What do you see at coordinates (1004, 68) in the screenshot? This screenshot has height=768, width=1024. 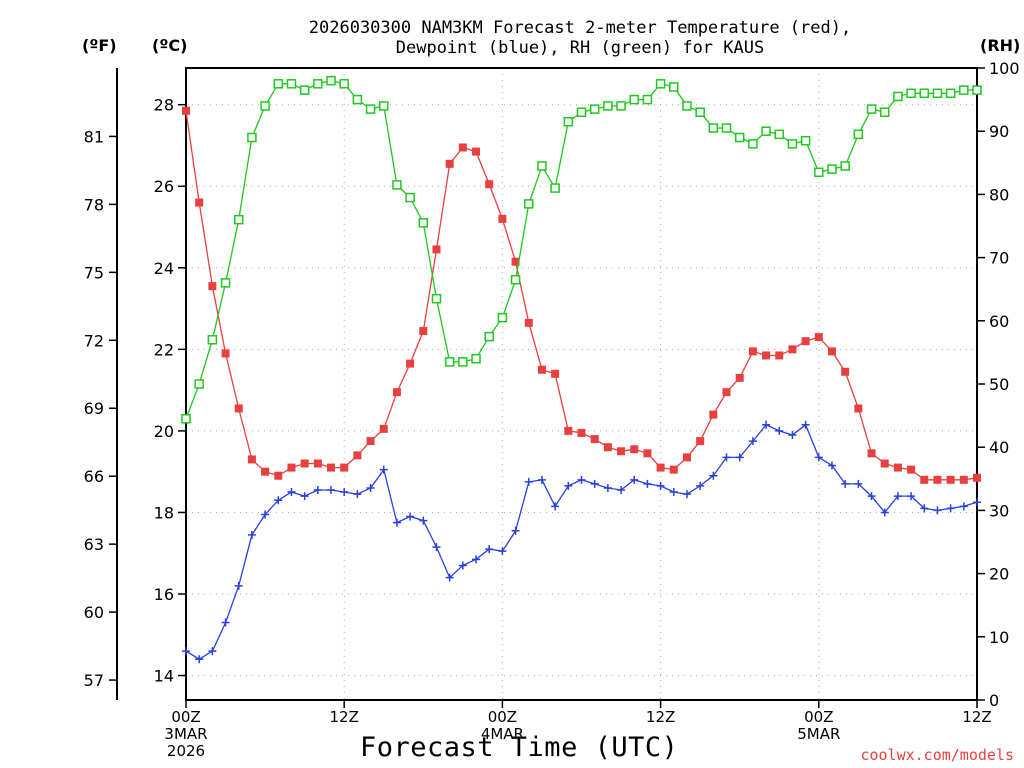 I see `rh-tick-label: 100` at bounding box center [1004, 68].